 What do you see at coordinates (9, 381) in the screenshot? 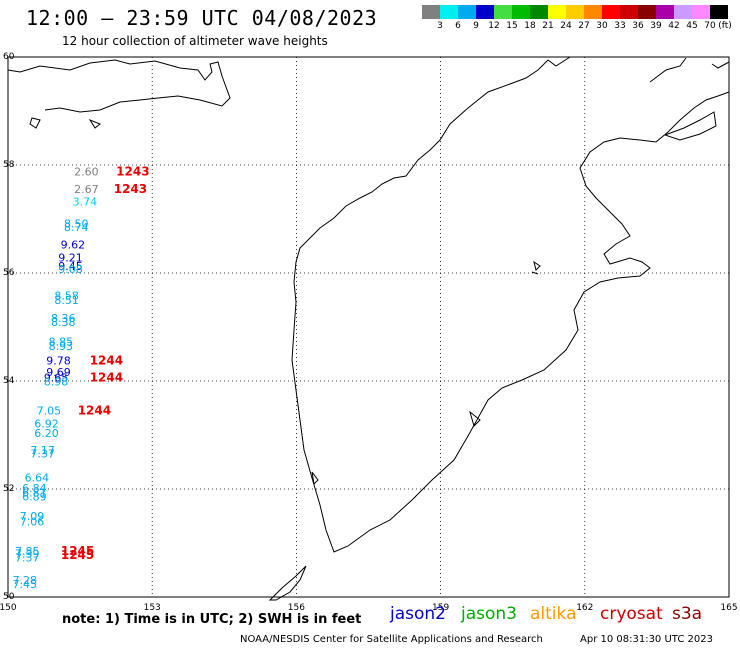
I see `latitude-label: 54` at bounding box center [9, 381].